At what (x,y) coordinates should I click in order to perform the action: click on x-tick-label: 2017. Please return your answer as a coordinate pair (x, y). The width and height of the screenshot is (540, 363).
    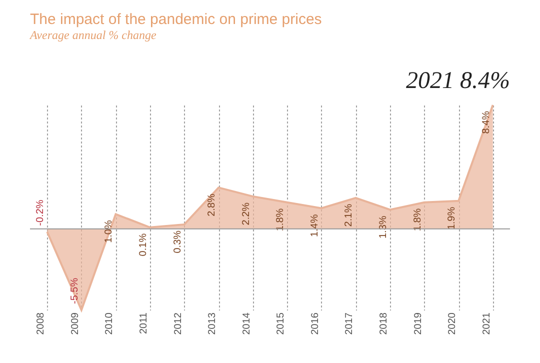
    Looking at the image, I should click on (350, 323).